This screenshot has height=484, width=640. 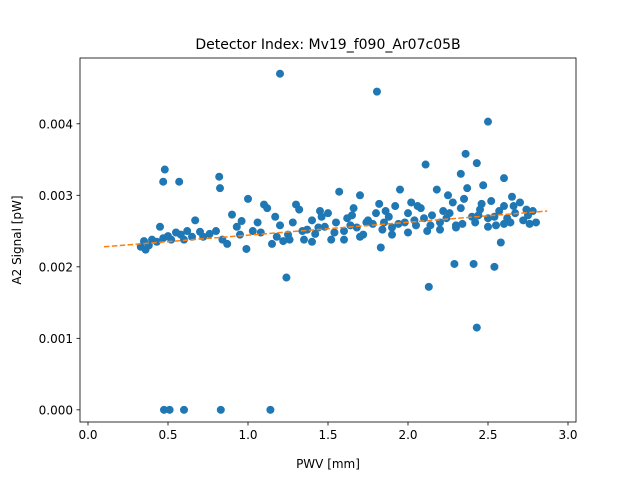 What do you see at coordinates (487, 435) in the screenshot?
I see `x-tick-label: 2.5` at bounding box center [487, 435].